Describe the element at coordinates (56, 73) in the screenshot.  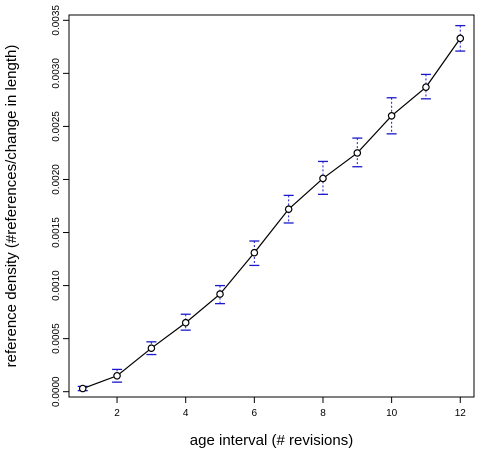
I see `y-tick-label: 0.0030` at that location.